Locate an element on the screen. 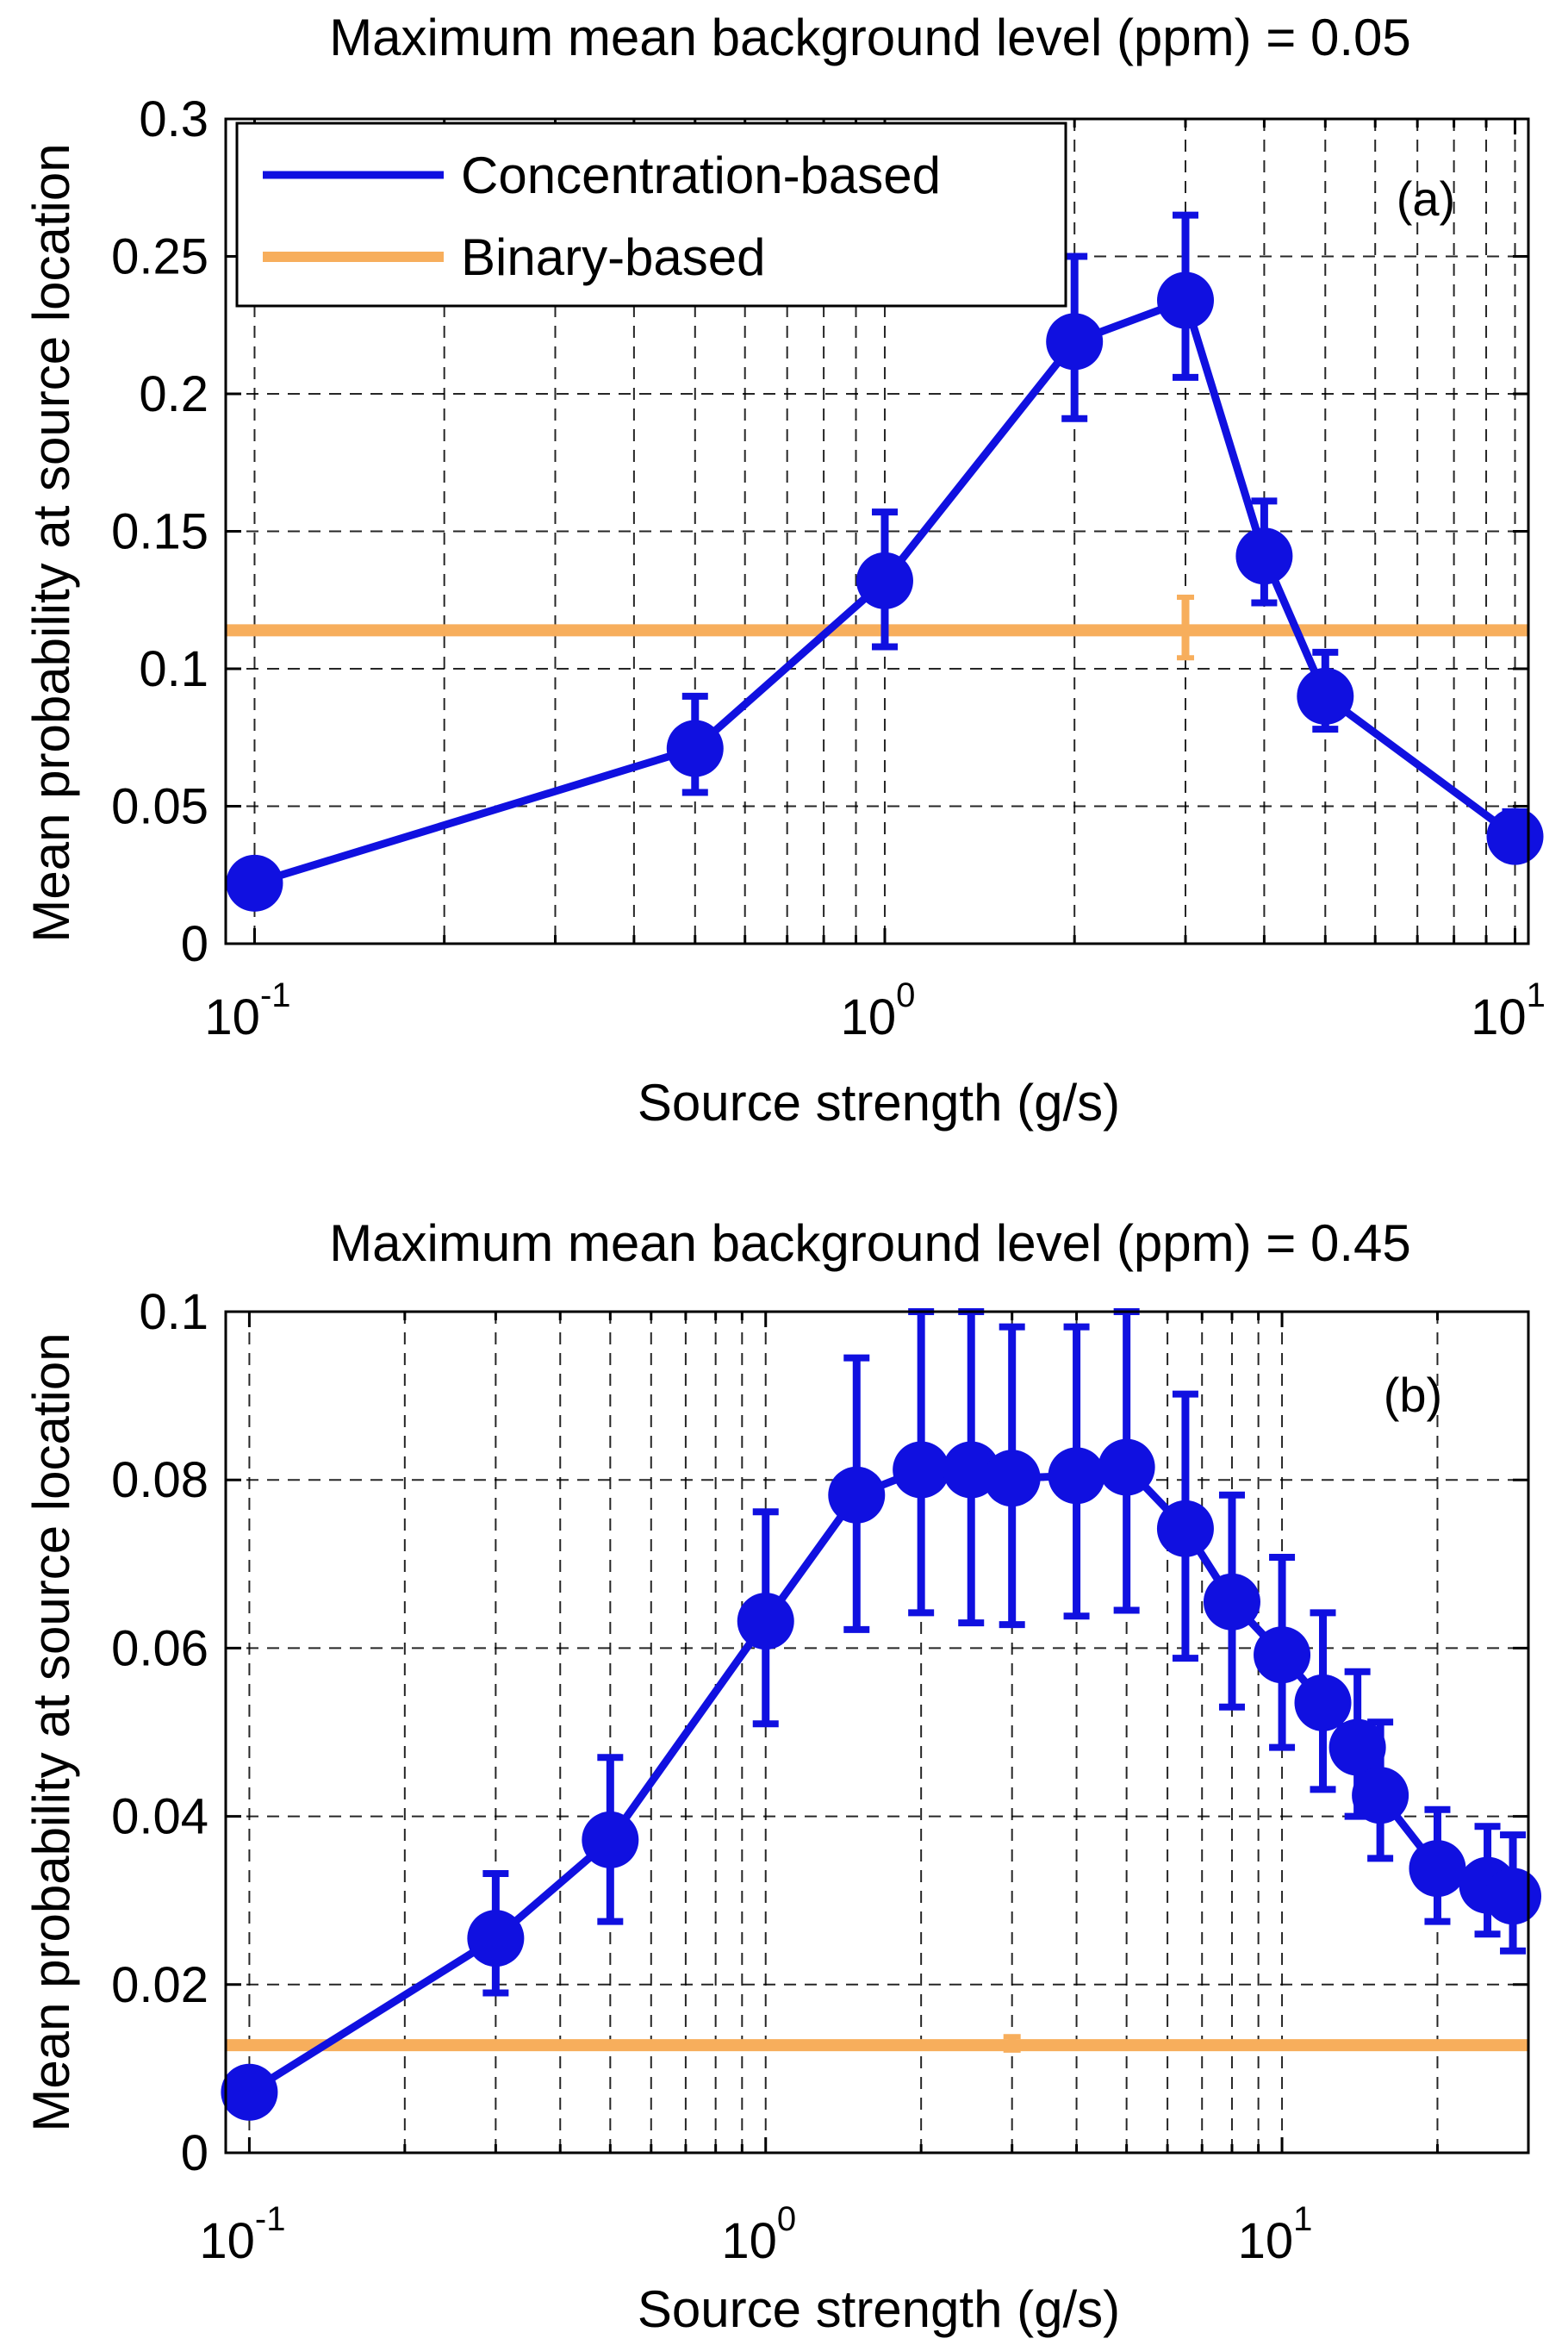 The width and height of the screenshot is (1568, 2351). legend: Concentration-based Binary-based is located at coordinates (651, 215).